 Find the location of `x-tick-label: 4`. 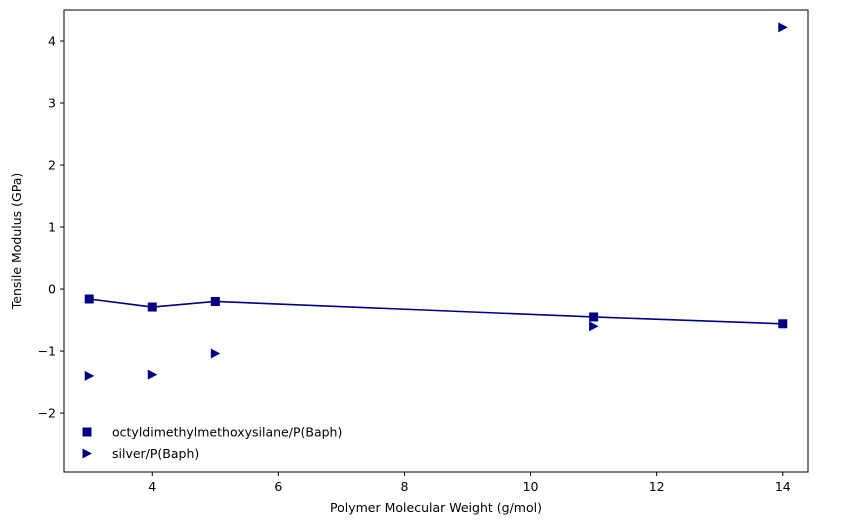

x-tick-label: 4 is located at coordinates (152, 486).